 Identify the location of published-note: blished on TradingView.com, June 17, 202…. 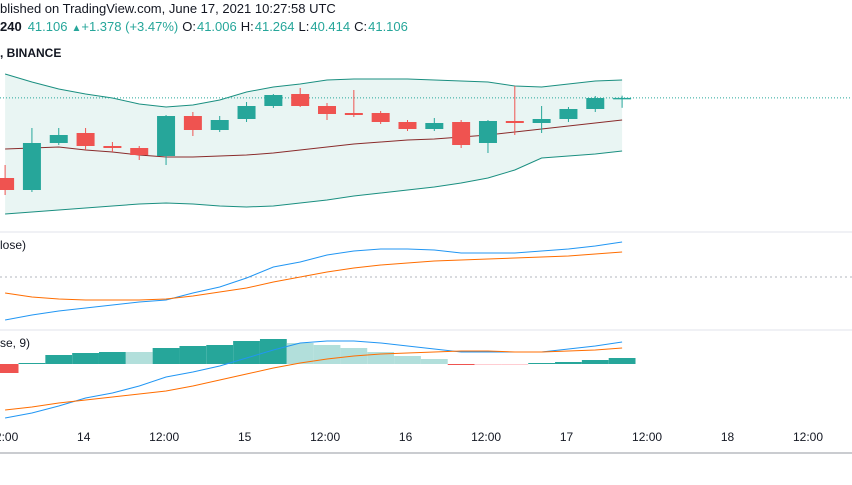
(168, 8).